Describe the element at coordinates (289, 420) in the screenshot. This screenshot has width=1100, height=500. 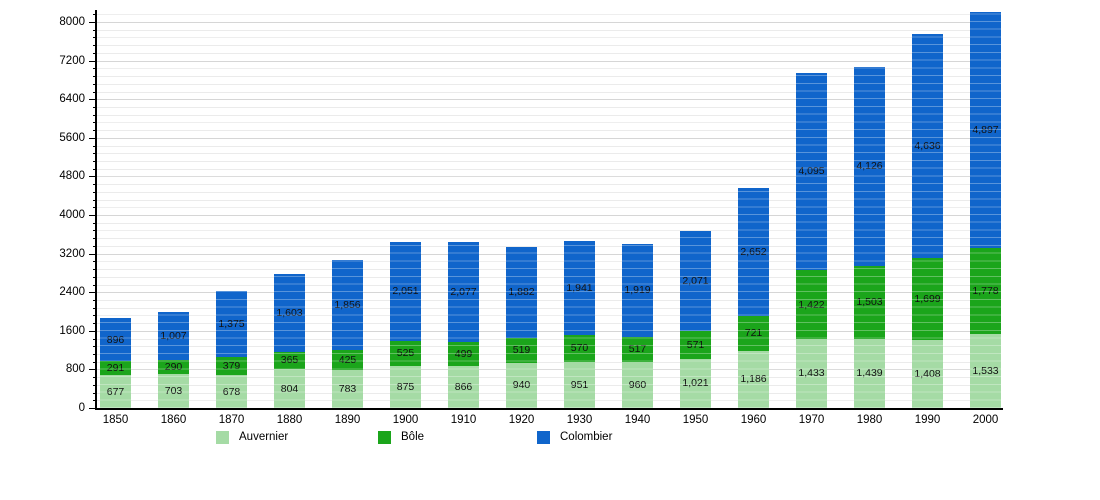
I see `x-axis-tick-label: 1880` at that location.